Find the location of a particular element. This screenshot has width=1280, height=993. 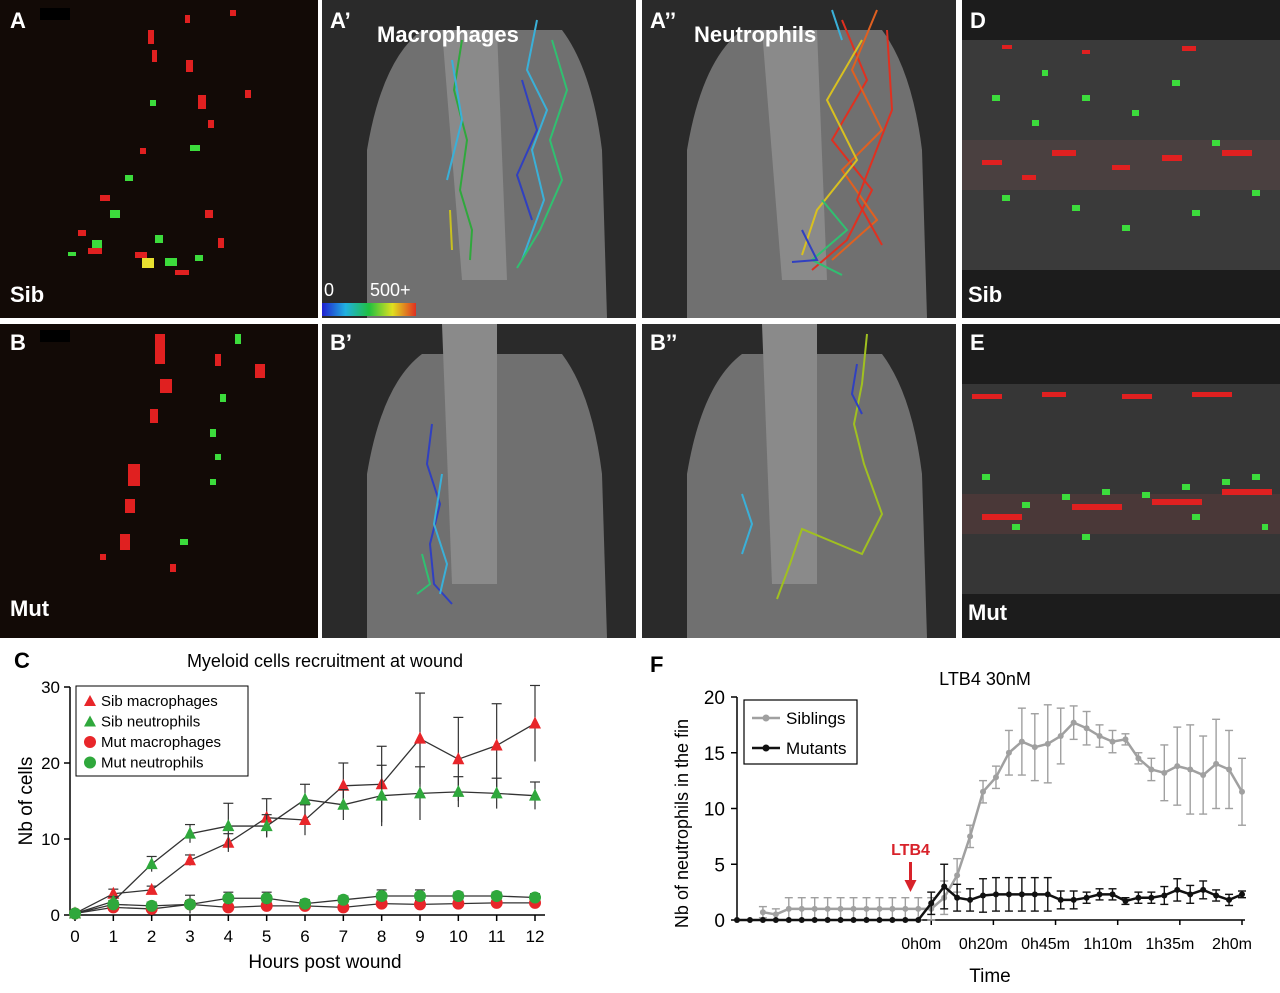

legend-box is located at coordinates (800, 732).